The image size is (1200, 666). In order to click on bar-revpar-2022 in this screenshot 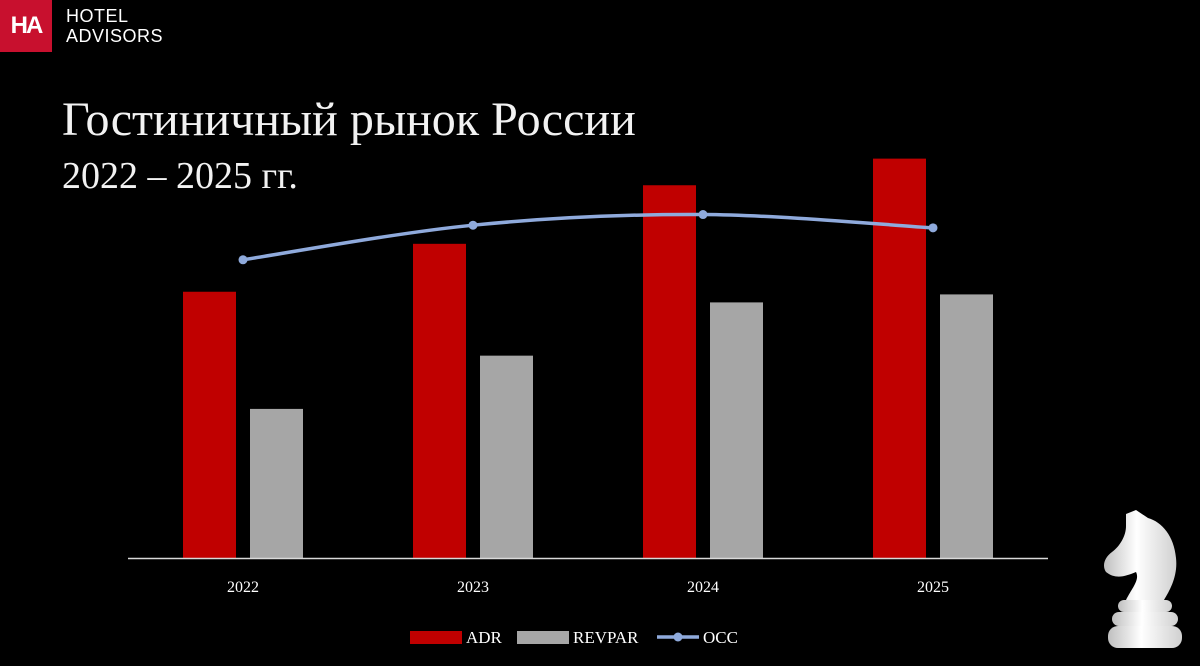, I will do `click(276, 483)`.